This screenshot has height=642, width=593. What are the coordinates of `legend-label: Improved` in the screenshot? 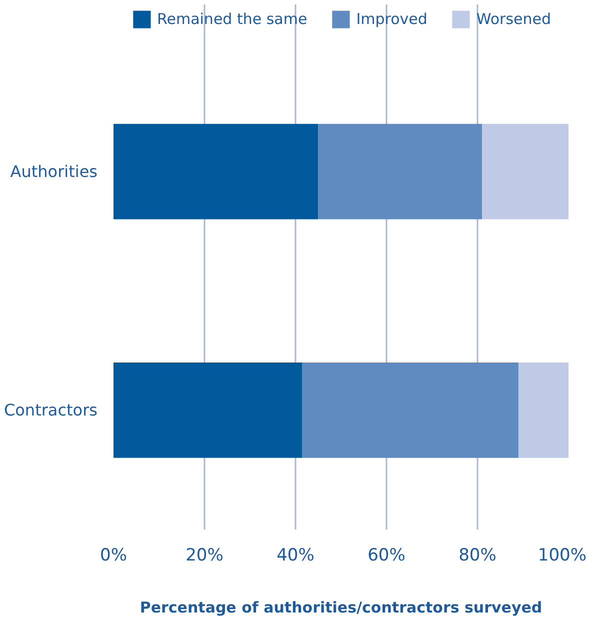 It's located at (392, 19).